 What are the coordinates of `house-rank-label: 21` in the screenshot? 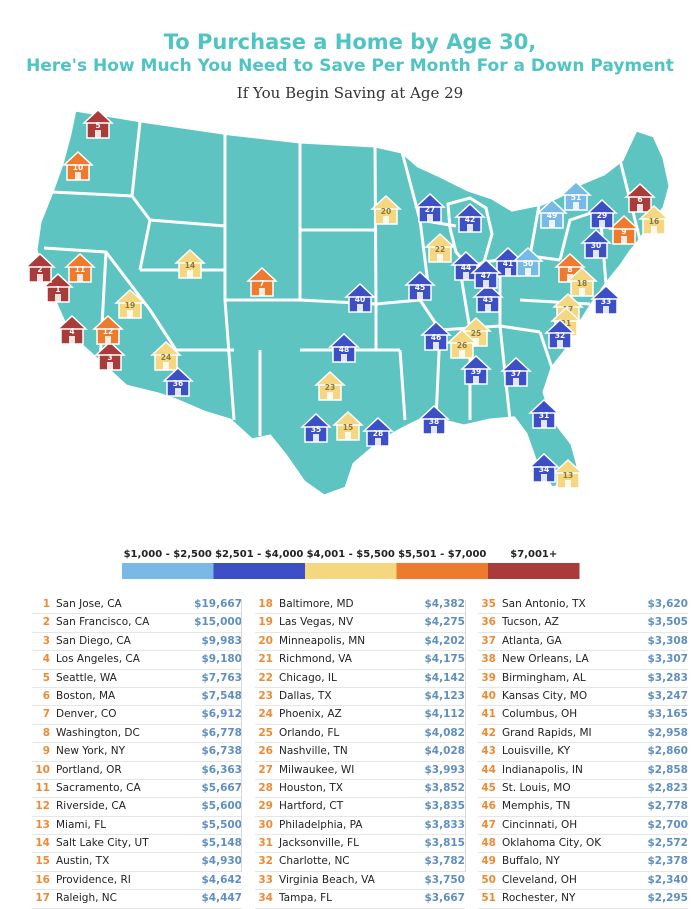 It's located at (566, 323).